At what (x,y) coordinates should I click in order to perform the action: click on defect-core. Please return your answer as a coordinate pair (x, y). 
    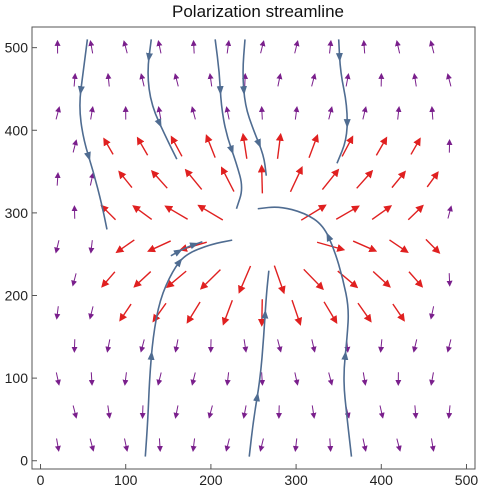
    Looking at the image, I should click on (263, 237).